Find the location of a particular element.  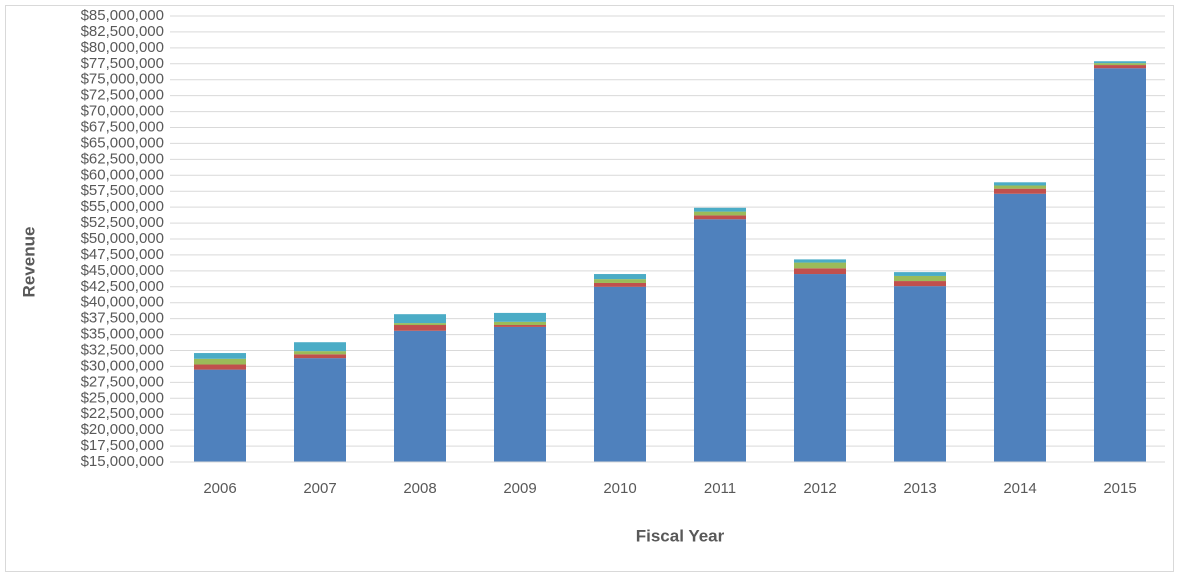

x-tick-label: 2008 is located at coordinates (419, 488).